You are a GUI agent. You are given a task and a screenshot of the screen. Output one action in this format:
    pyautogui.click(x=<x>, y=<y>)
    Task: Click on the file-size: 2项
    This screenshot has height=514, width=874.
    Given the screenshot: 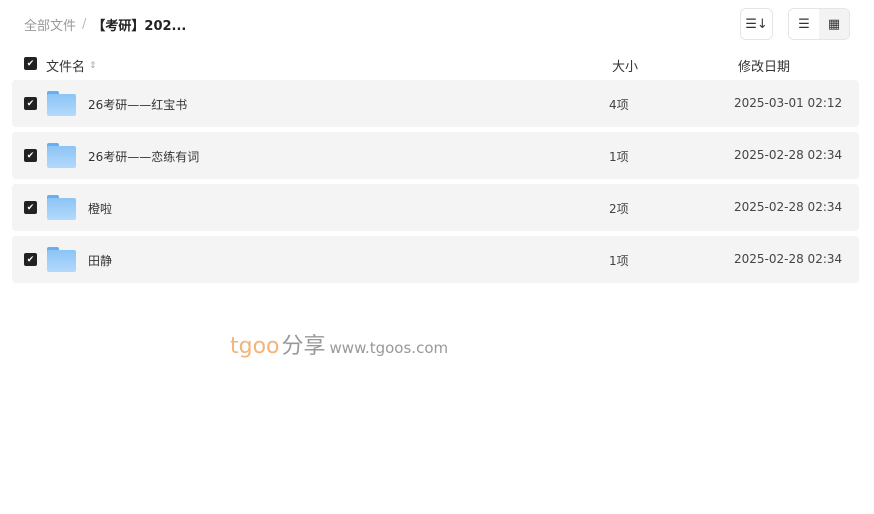 What is the action you would take?
    pyautogui.click(x=619, y=209)
    